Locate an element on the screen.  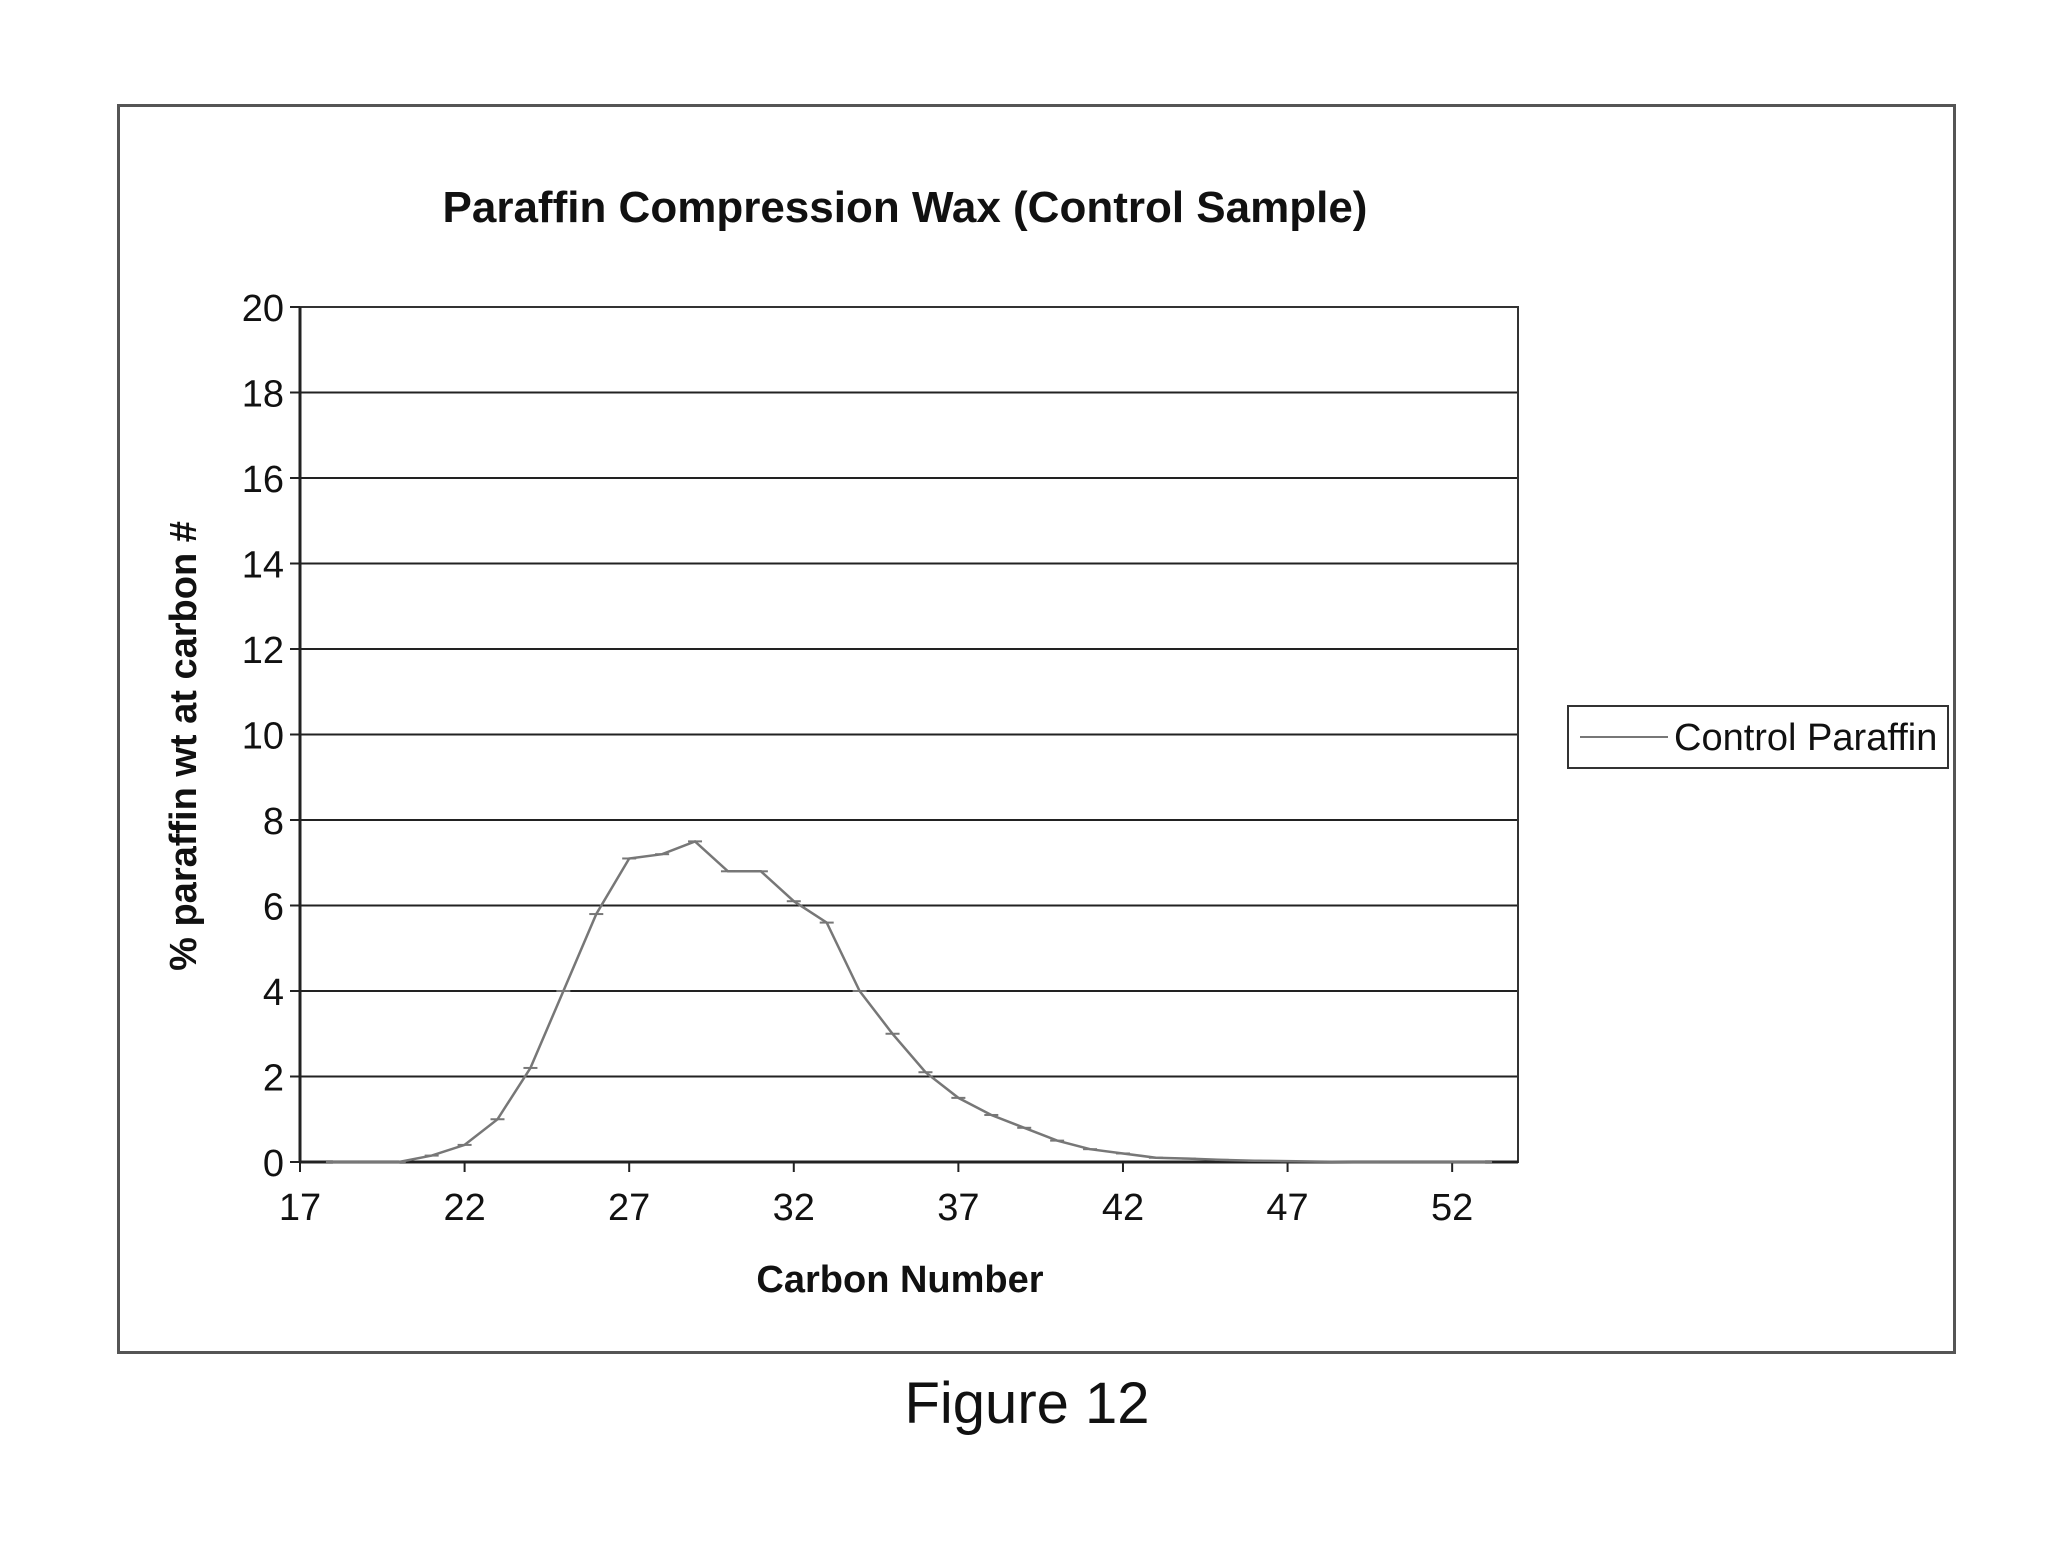
y-tick-label-12: 12 is located at coordinates (263, 651).